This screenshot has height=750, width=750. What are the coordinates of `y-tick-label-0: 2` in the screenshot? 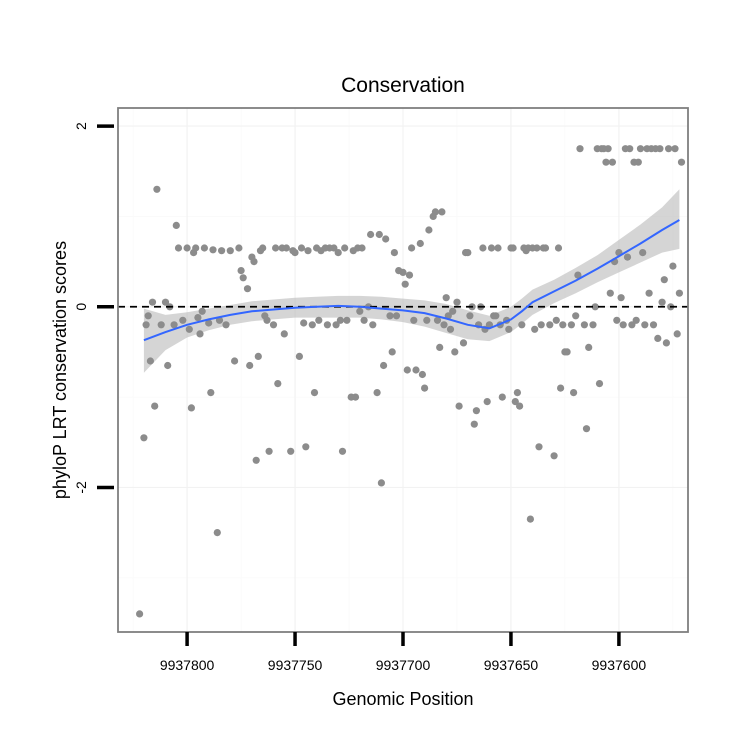 It's located at (81, 126).